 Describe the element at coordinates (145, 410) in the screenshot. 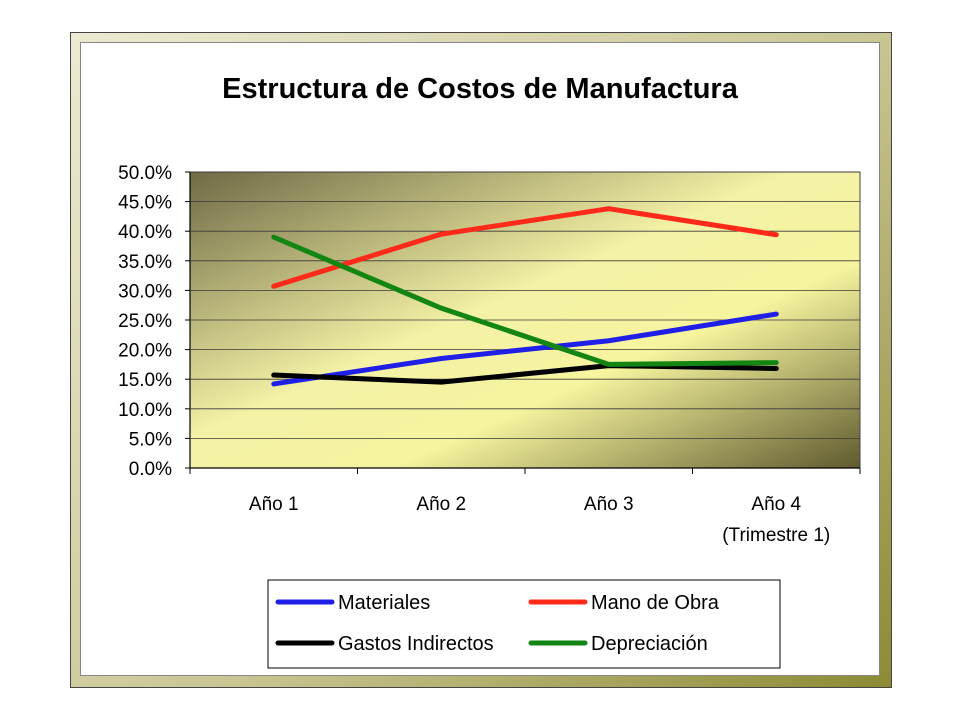

I see `y-tick-label: 10.0%` at that location.